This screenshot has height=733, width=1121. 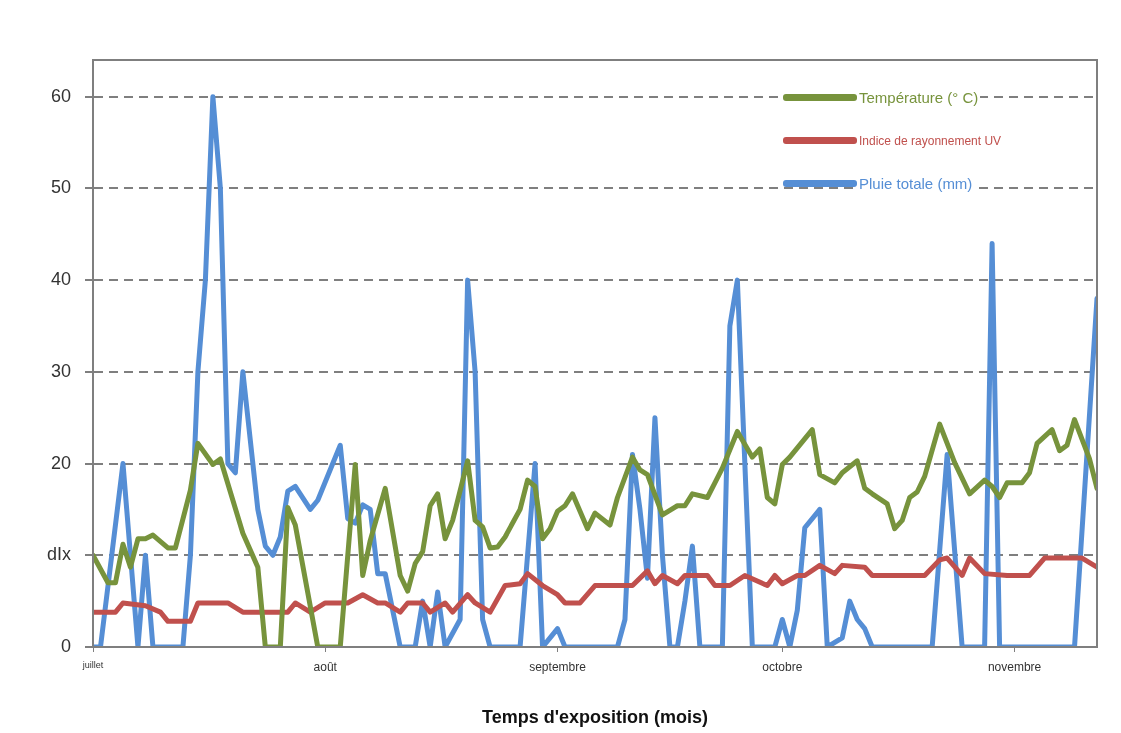 I want to click on x-tick-label: septembre, so click(x=558, y=666).